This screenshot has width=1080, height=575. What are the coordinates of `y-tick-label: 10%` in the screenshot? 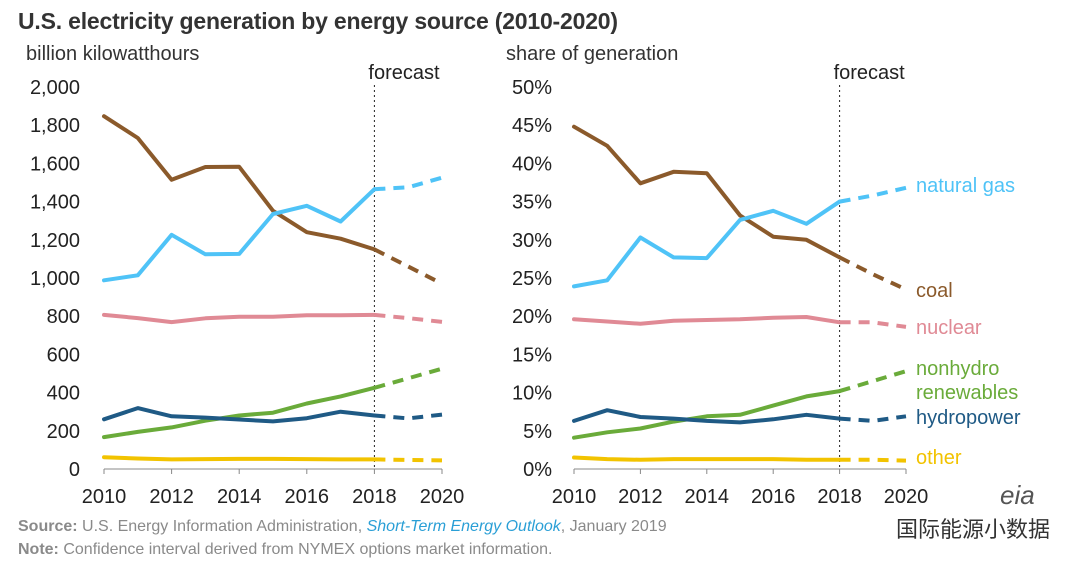 It's located at (532, 394).